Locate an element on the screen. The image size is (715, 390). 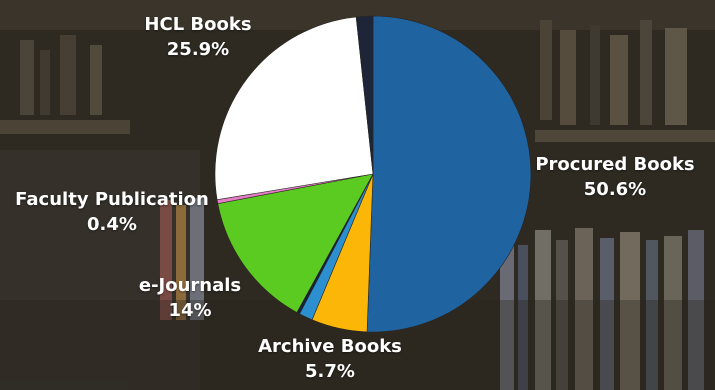
slice-label-e-journals: e-Journals 14% is located at coordinates (190, 298).